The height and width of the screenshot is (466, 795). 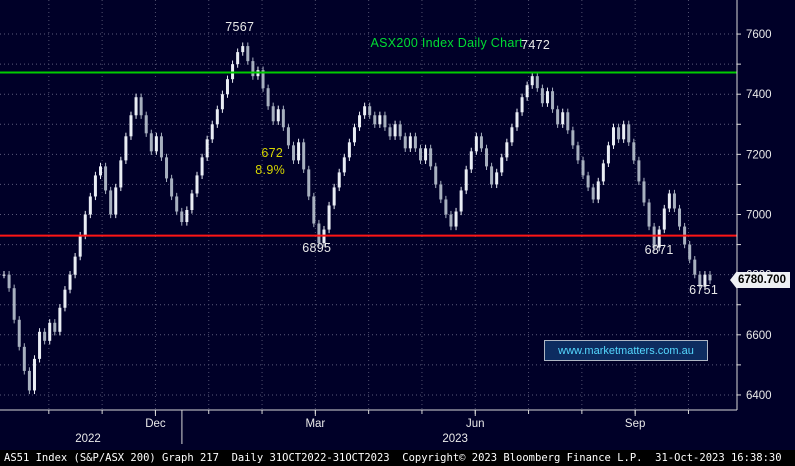 What do you see at coordinates (88, 439) in the screenshot?
I see `x-axis-year-label: 2022` at bounding box center [88, 439].